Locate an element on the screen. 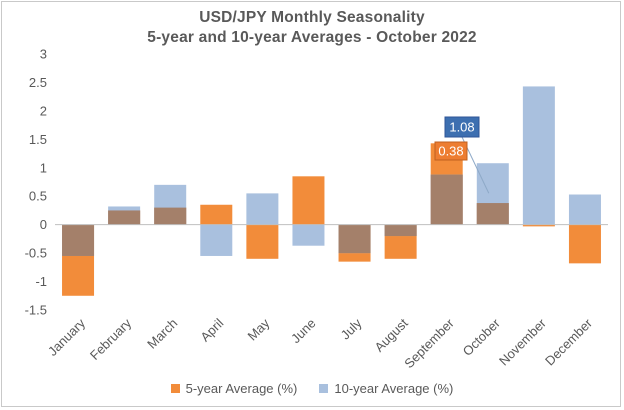 The height and width of the screenshot is (410, 624). legend-label-5yr: 5-year Average (%) is located at coordinates (241, 388).